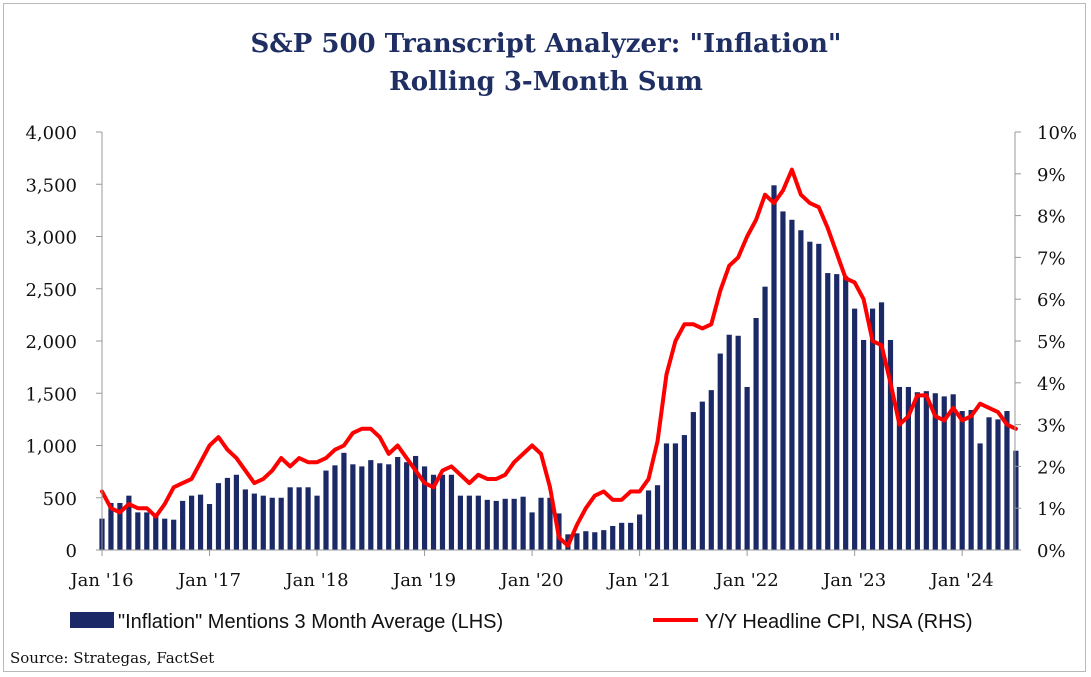 The image size is (1091, 677). What do you see at coordinates (638, 580) in the screenshot?
I see `x-tick-label: Jan '21` at bounding box center [638, 580].